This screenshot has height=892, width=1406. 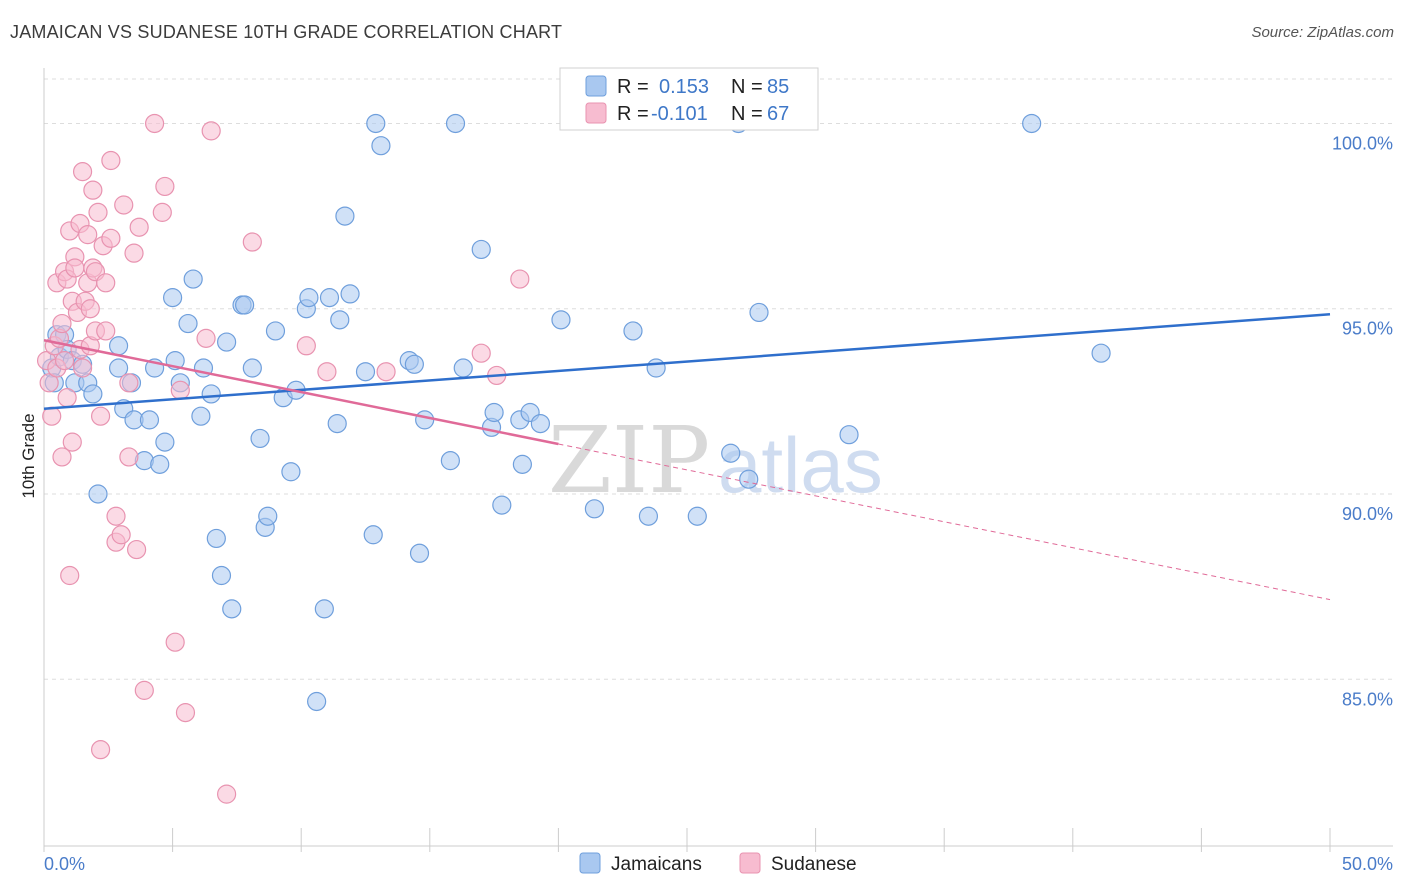 What do you see at coordinates (778, 87) in the screenshot?
I see `legend-n-value-1: 85` at bounding box center [778, 87].